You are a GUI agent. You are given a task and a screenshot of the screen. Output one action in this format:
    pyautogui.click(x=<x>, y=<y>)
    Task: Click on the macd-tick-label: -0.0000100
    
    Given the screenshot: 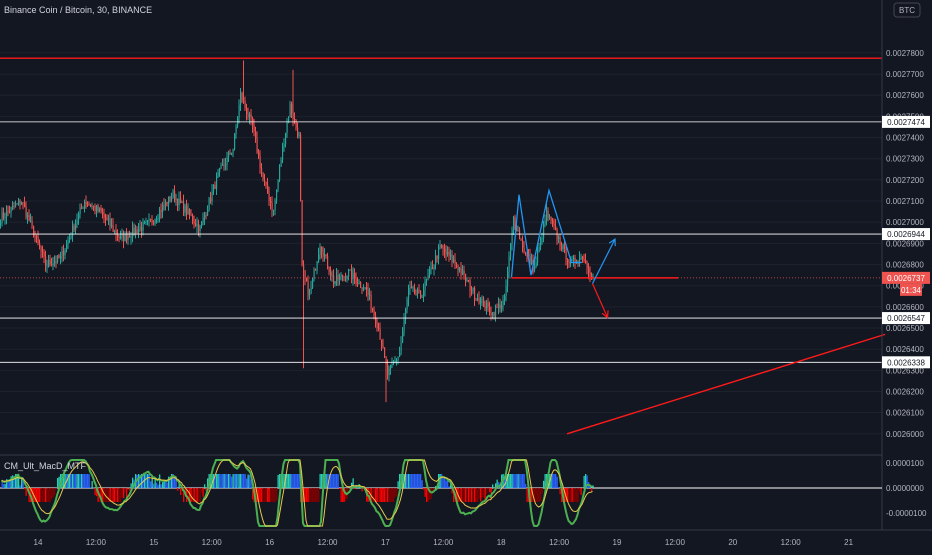 What is the action you would take?
    pyautogui.click(x=906, y=513)
    